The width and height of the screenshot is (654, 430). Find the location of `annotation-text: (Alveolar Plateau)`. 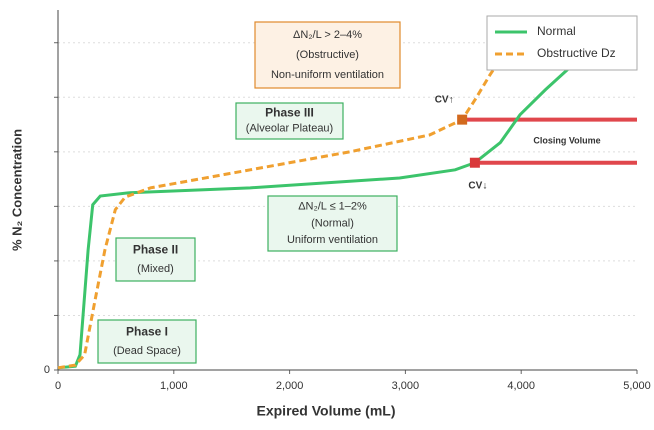

annotation-text: (Alveolar Plateau) is located at coordinates (289, 129).